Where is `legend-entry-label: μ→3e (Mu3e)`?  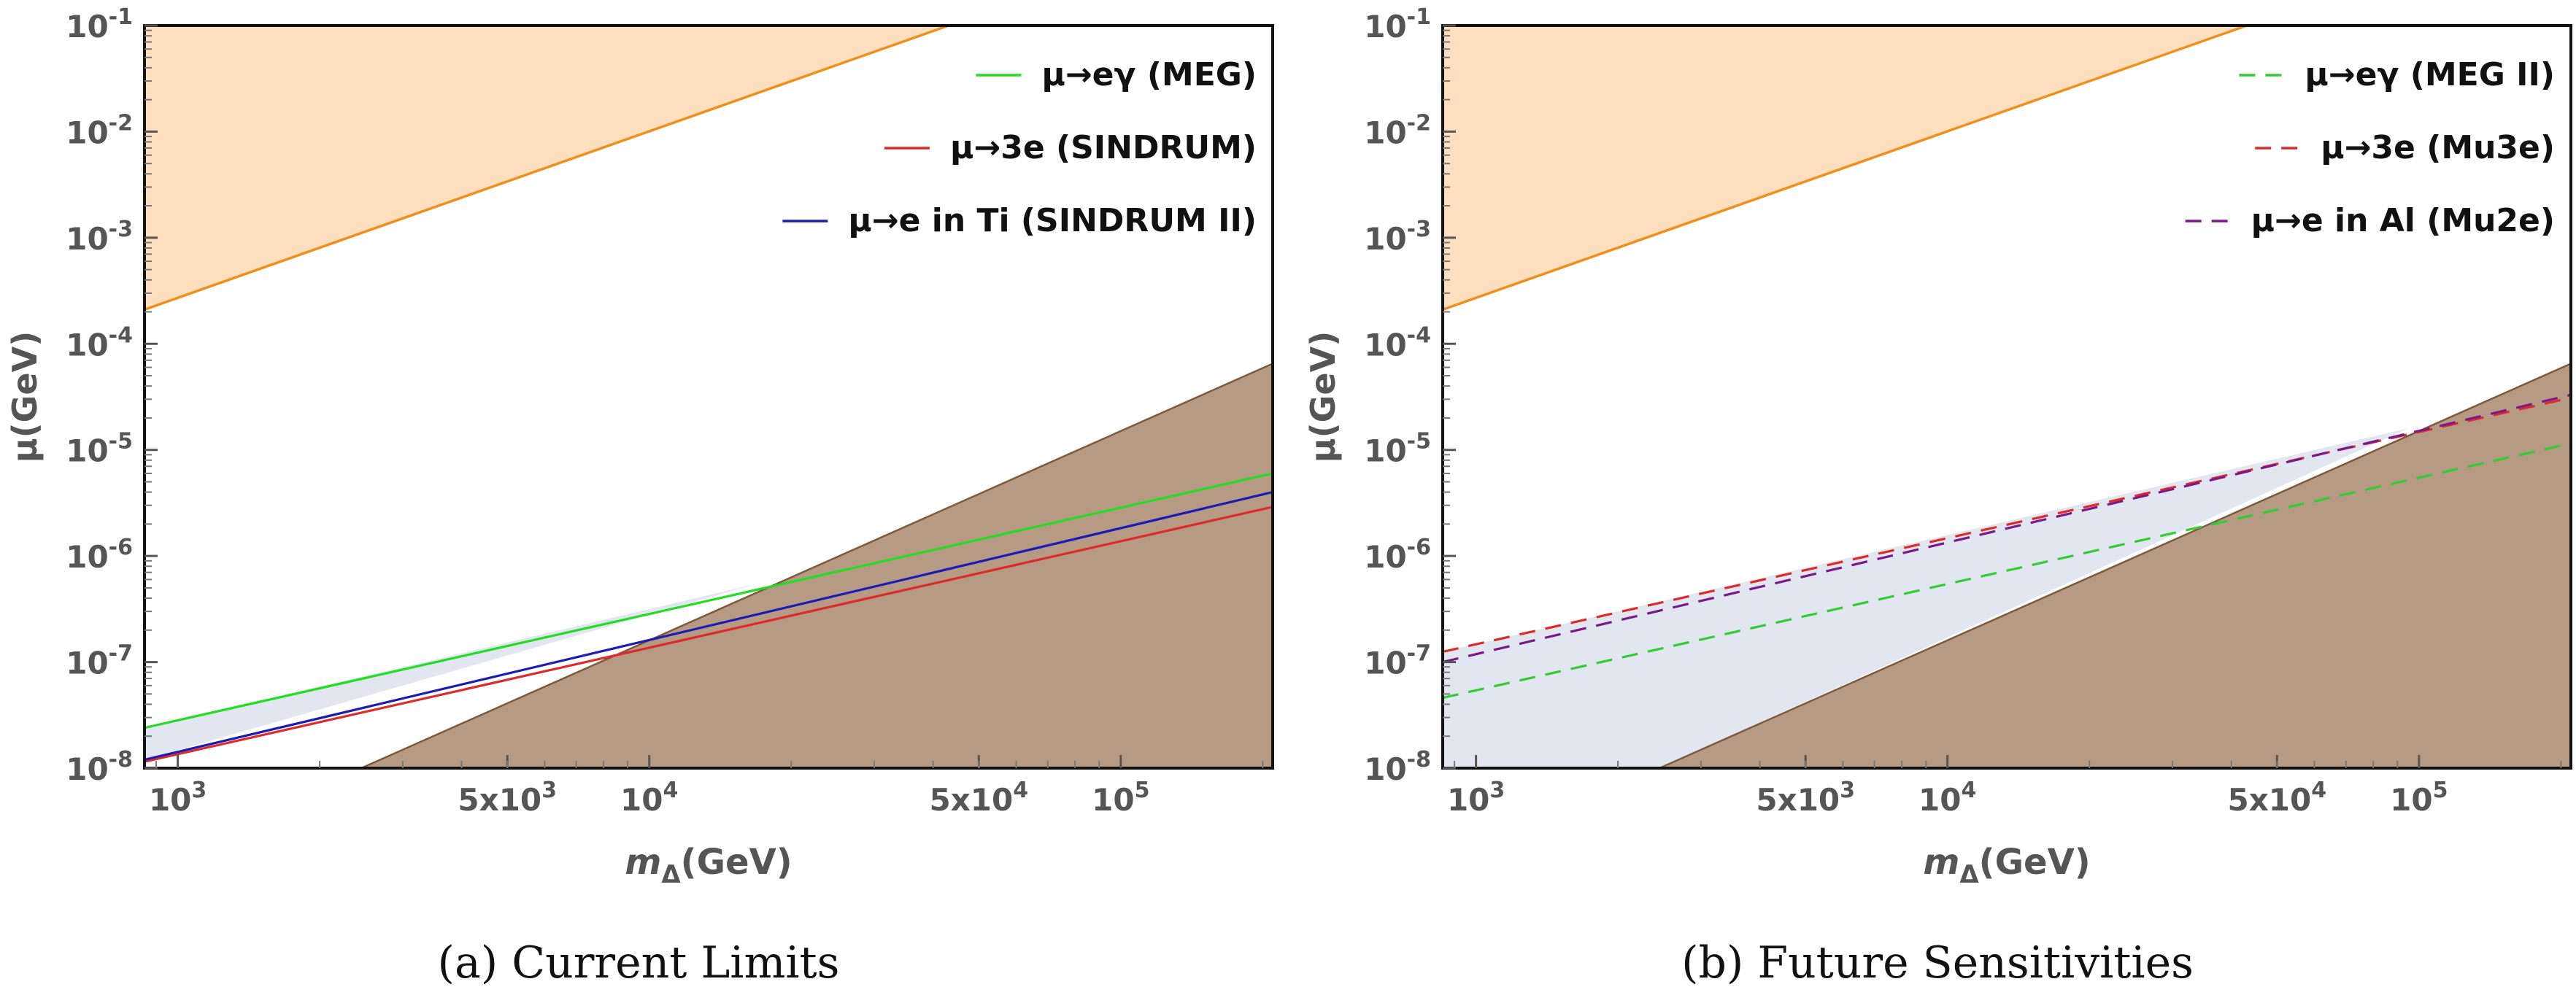
legend-entry-label: μ→3e (Mu3e) is located at coordinates (2438, 147).